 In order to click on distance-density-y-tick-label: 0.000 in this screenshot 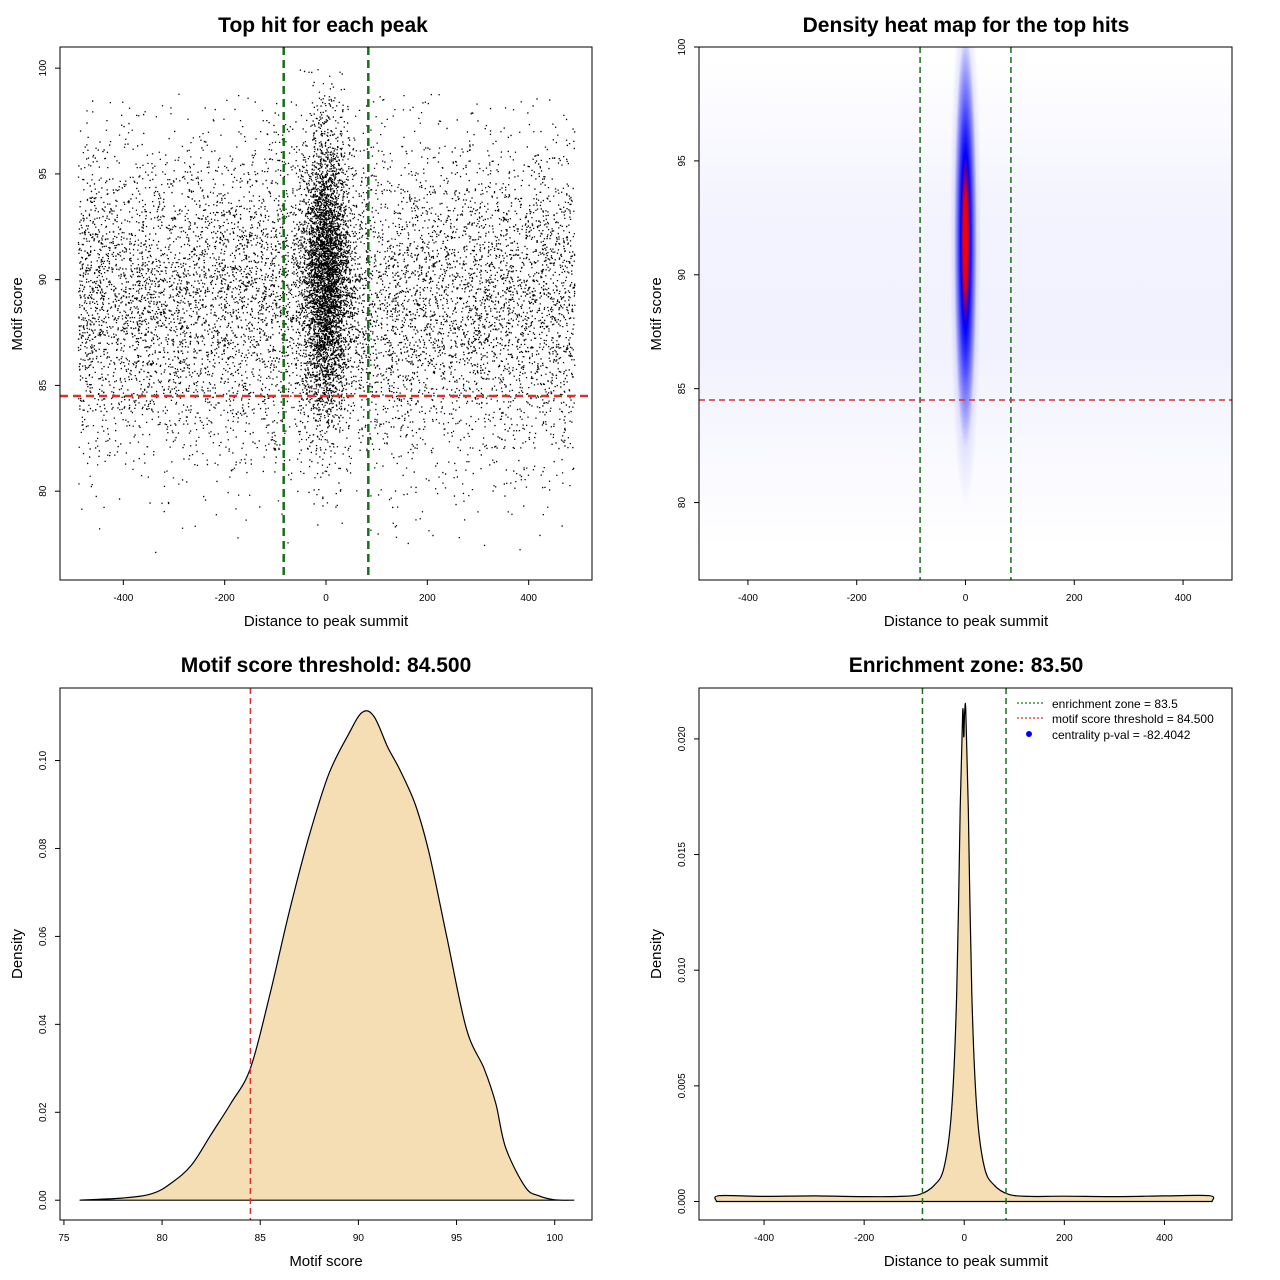, I will do `click(682, 1201)`.